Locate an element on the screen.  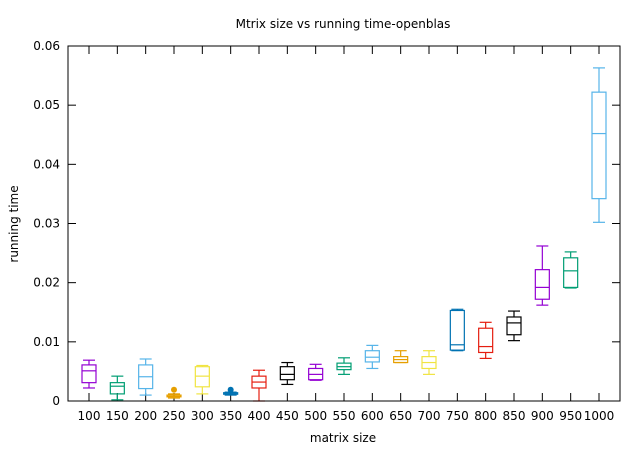
chart-title: Mtrix size vs running time-openblas is located at coordinates (343, 24).